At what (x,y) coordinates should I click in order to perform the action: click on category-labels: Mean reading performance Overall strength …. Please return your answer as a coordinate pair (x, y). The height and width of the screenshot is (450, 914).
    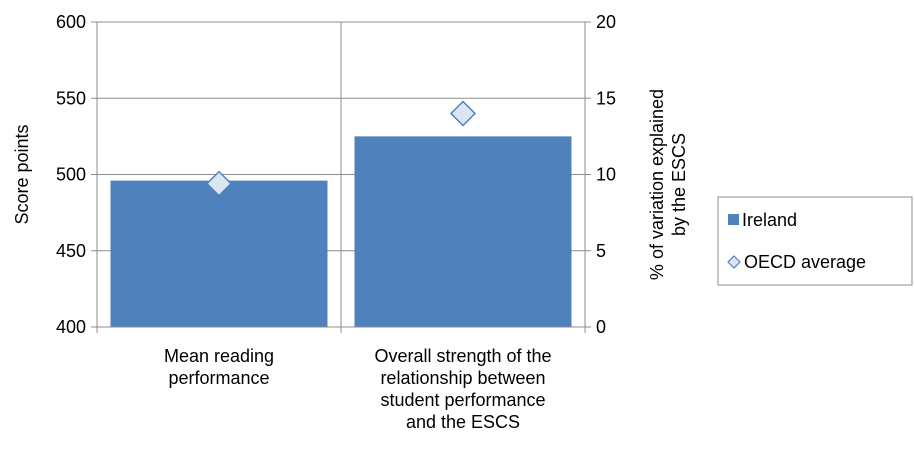
    Looking at the image, I should click on (358, 389).